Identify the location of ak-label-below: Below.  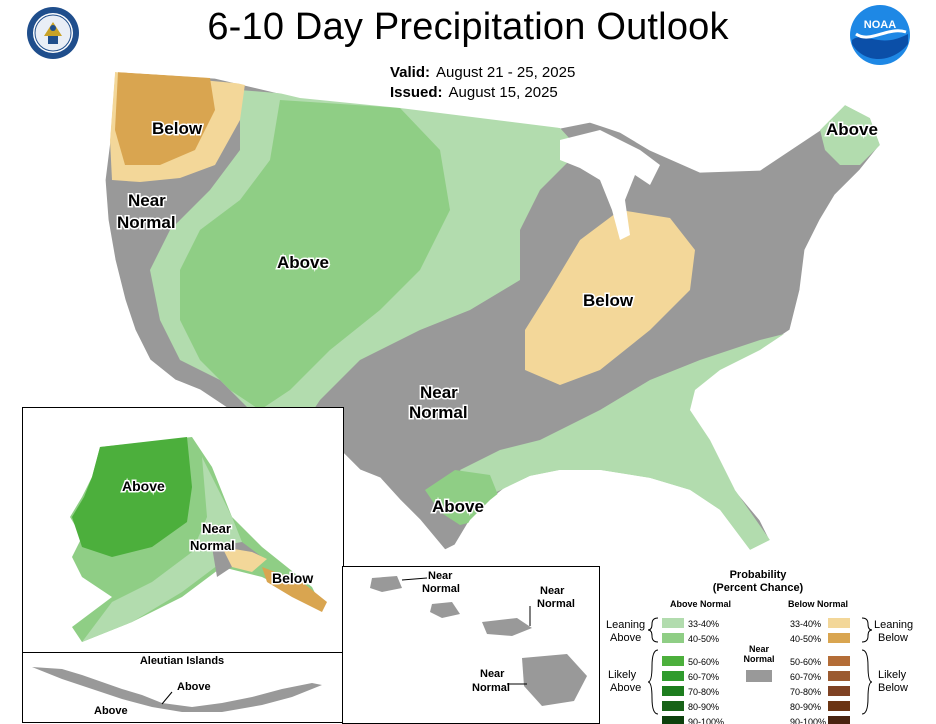
(292, 578).